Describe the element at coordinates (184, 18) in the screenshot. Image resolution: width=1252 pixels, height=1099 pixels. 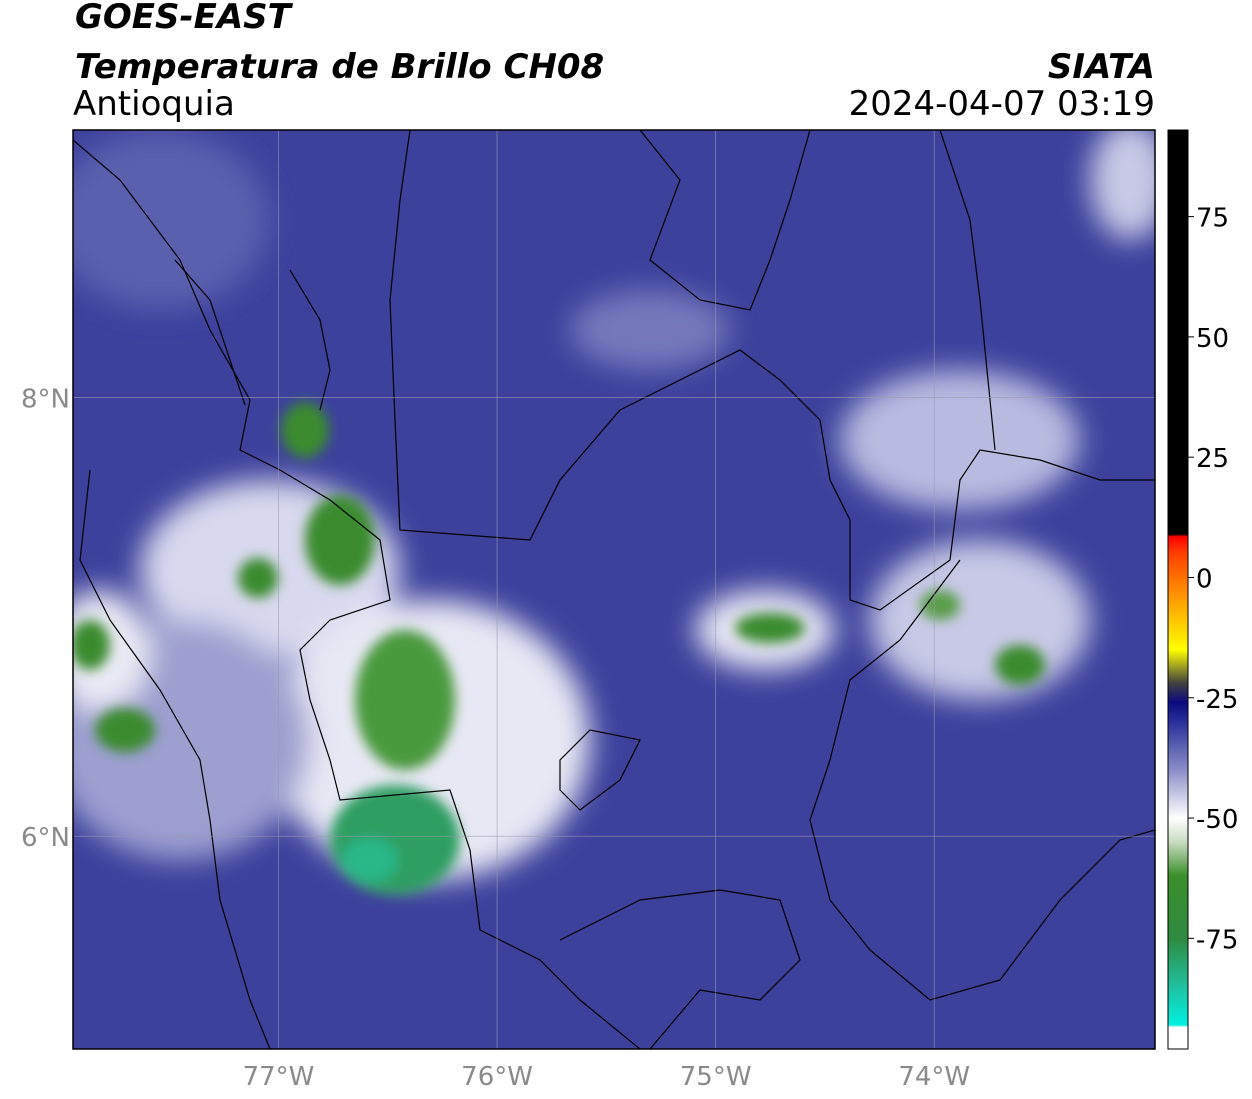
I see `title: GOES-EAST` at that location.